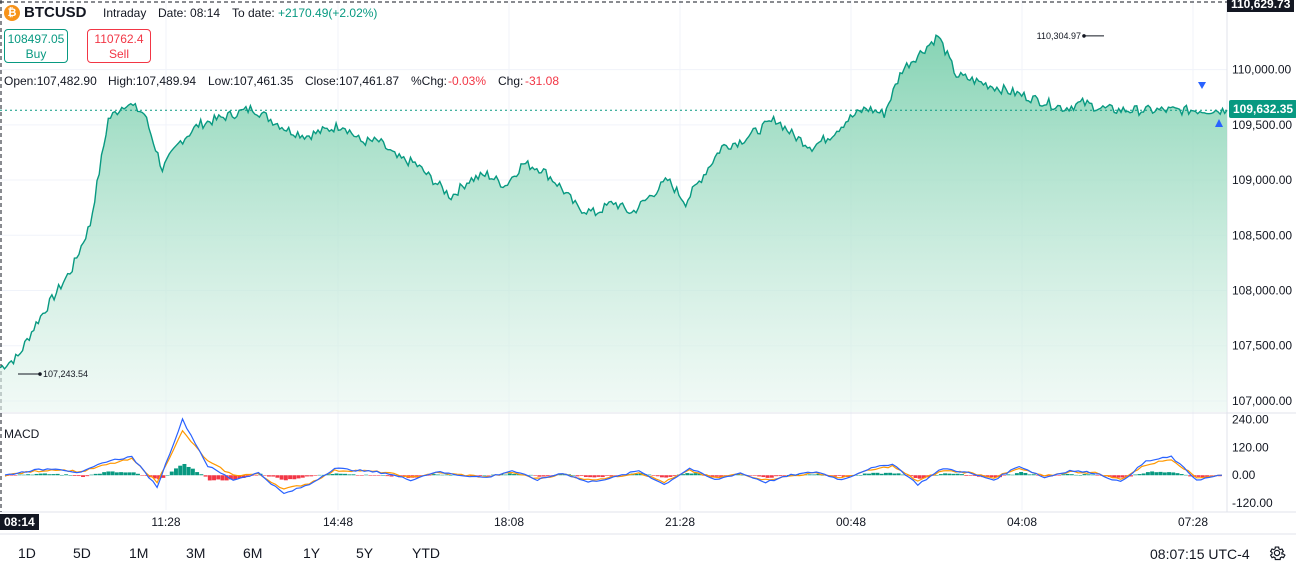 This screenshot has height=567, width=1296. What do you see at coordinates (22, 434) in the screenshot?
I see `macd-label: MACD` at bounding box center [22, 434].